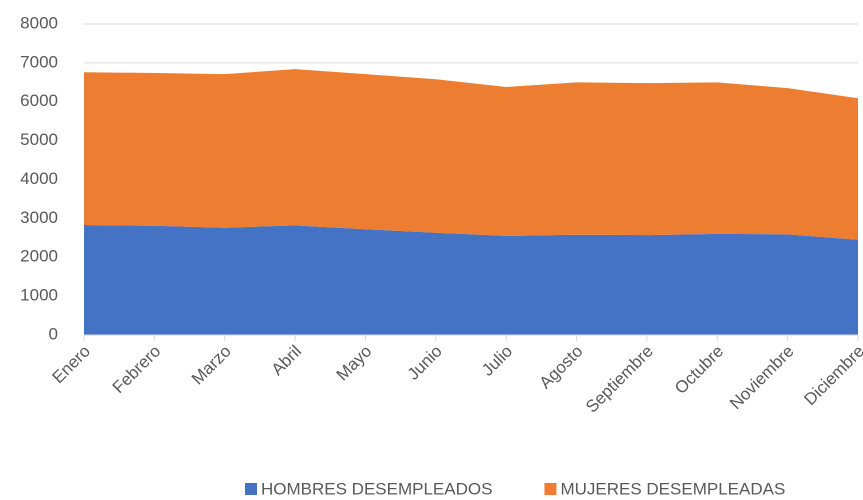  What do you see at coordinates (137, 370) in the screenshot?
I see `x-tick-label: Febrero` at bounding box center [137, 370].